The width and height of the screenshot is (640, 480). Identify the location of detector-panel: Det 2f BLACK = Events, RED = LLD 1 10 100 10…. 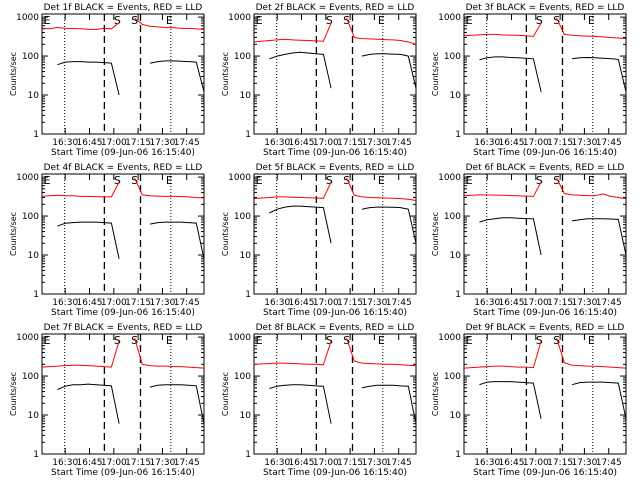
(319, 80).